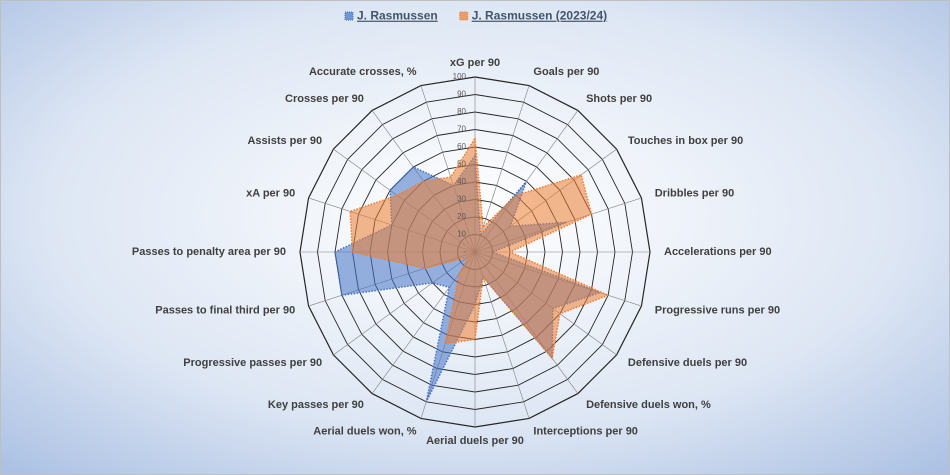 The image size is (950, 475). What do you see at coordinates (316, 405) in the screenshot?
I see `category-label: Key passes per 90` at bounding box center [316, 405].